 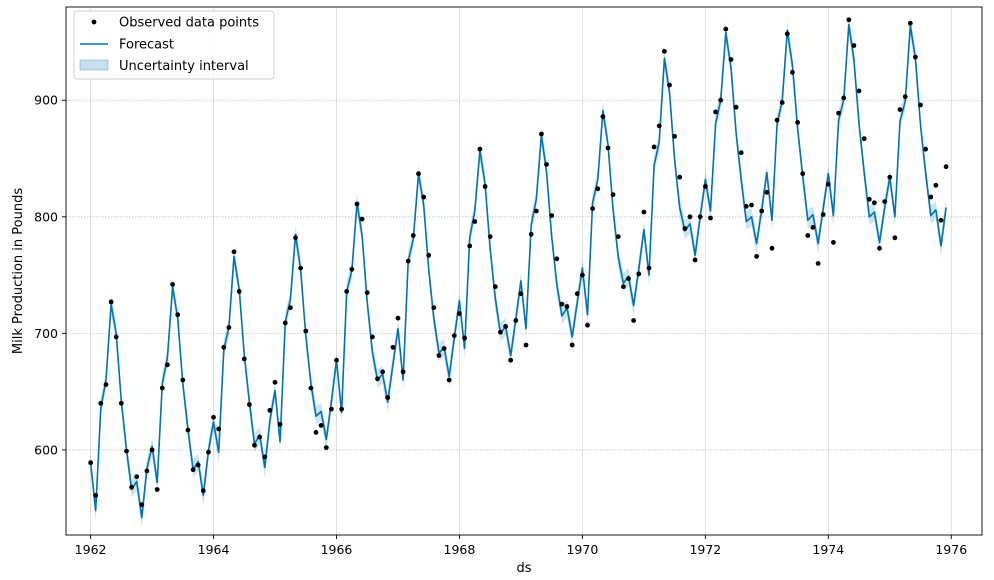 What do you see at coordinates (94, 65) in the screenshot?
I see `legend-marker-uncertainty` at bounding box center [94, 65].